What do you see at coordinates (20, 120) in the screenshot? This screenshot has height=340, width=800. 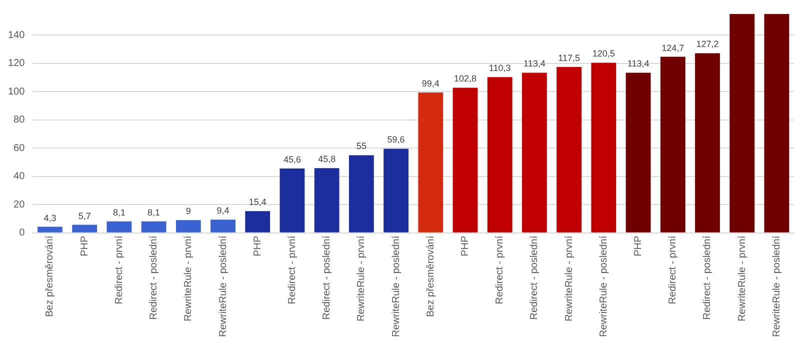 I see `y-tick-label: 80` at bounding box center [20, 120].